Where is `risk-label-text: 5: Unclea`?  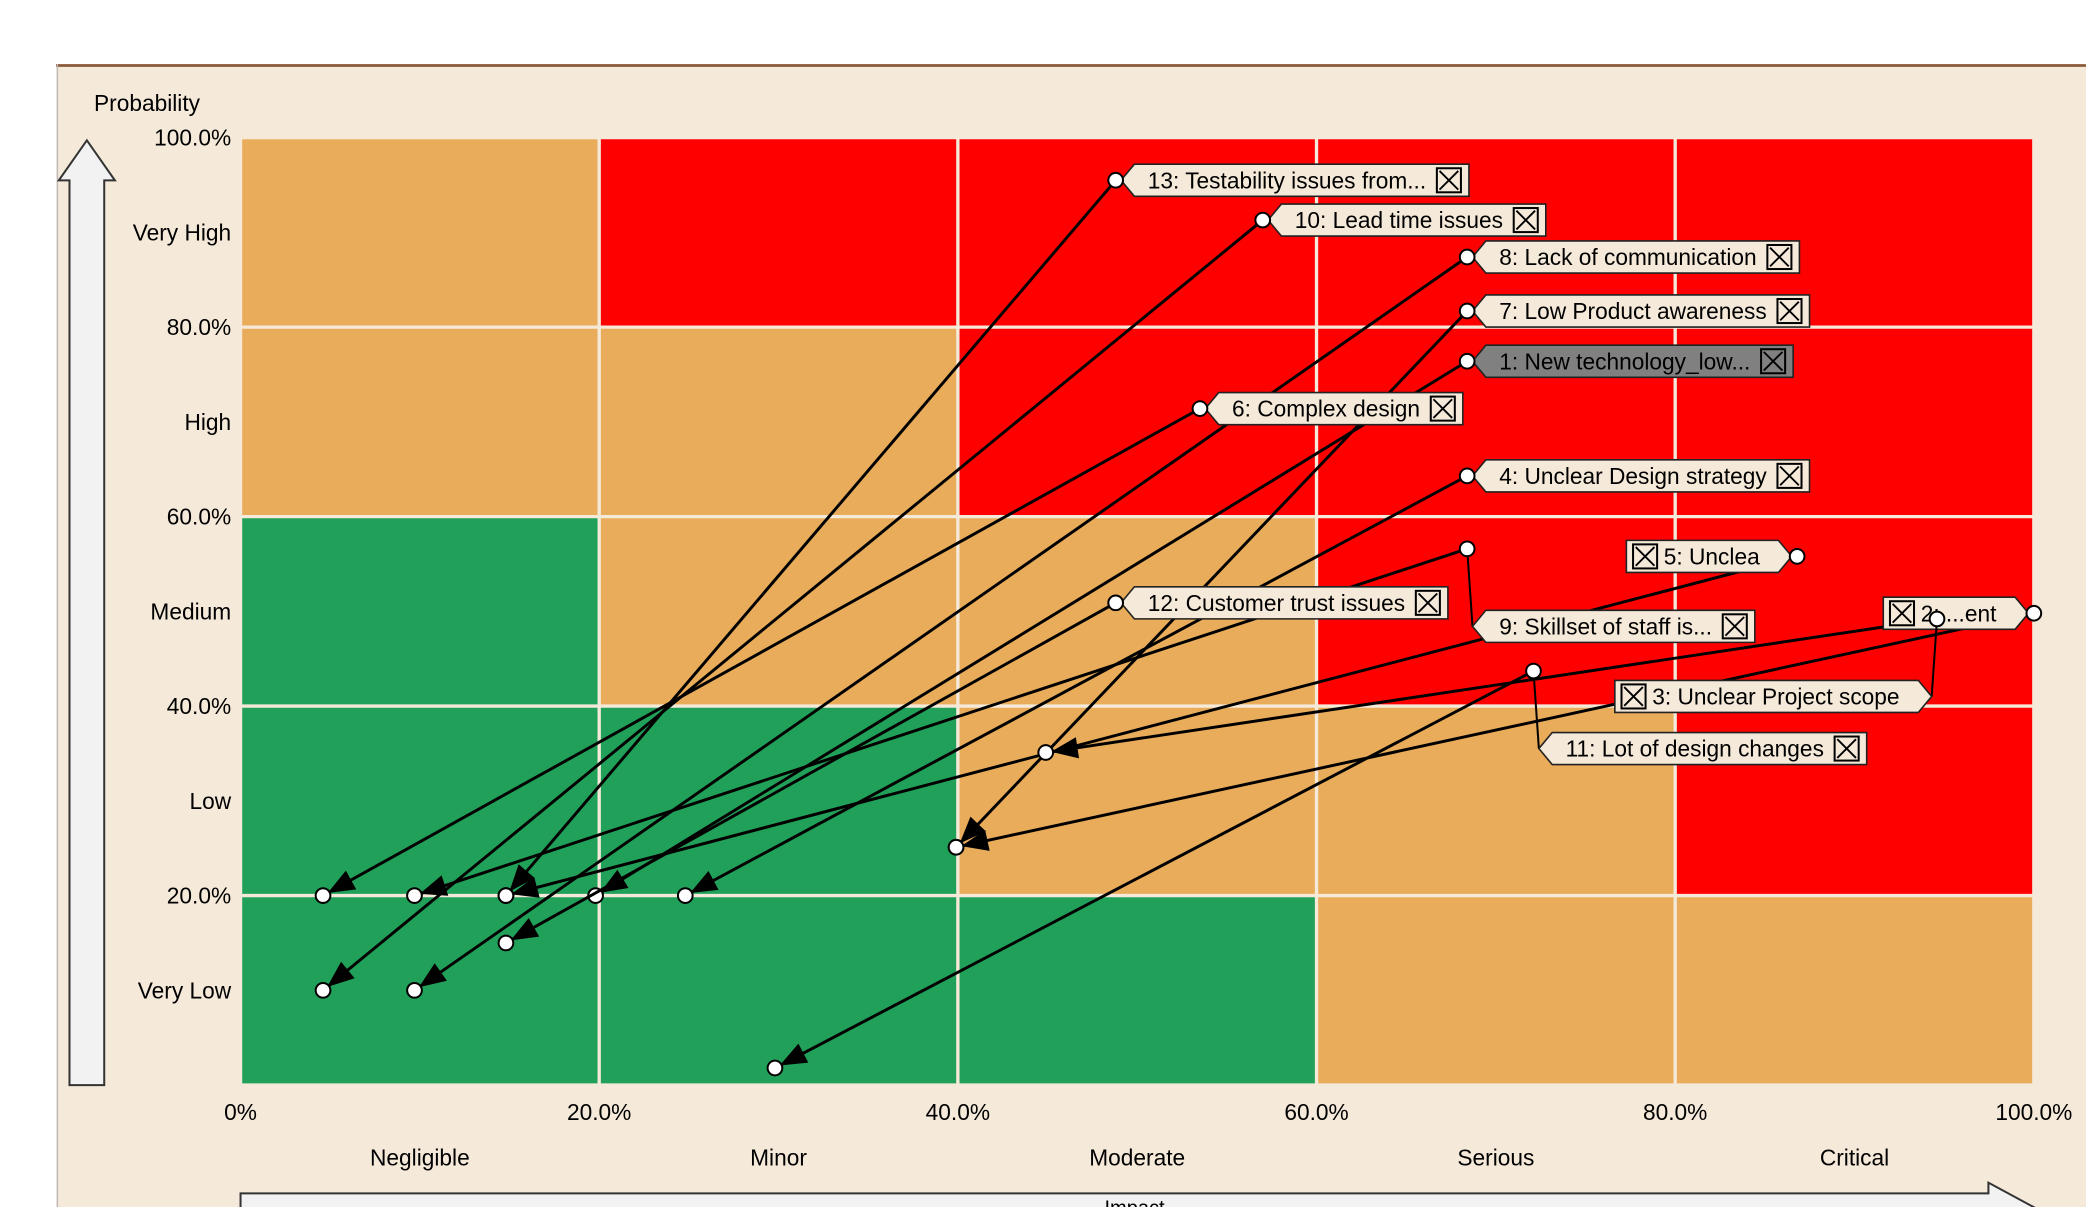 risk-label-text: 5: Unclea is located at coordinates (1712, 556).